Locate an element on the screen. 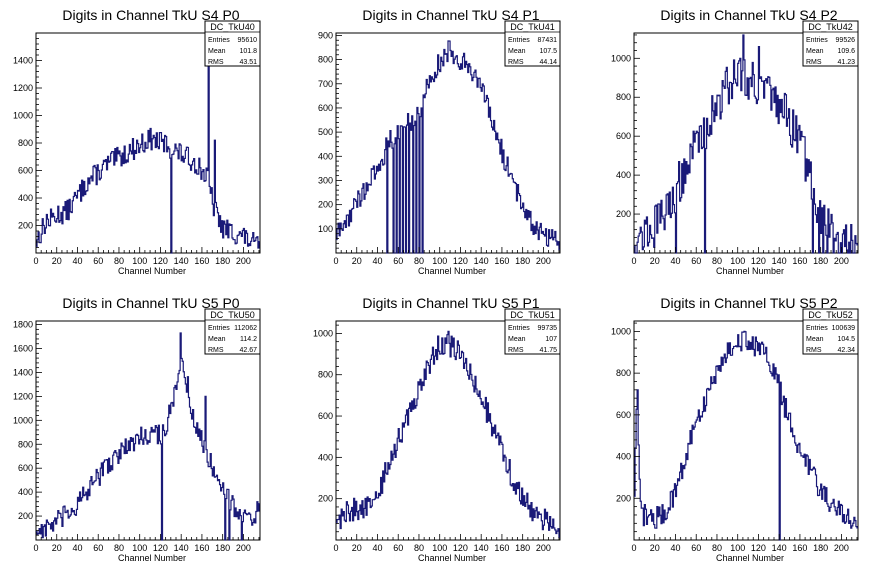 The width and height of the screenshot is (896, 574). y-tick-label: 1200 is located at coordinates (23, 88).